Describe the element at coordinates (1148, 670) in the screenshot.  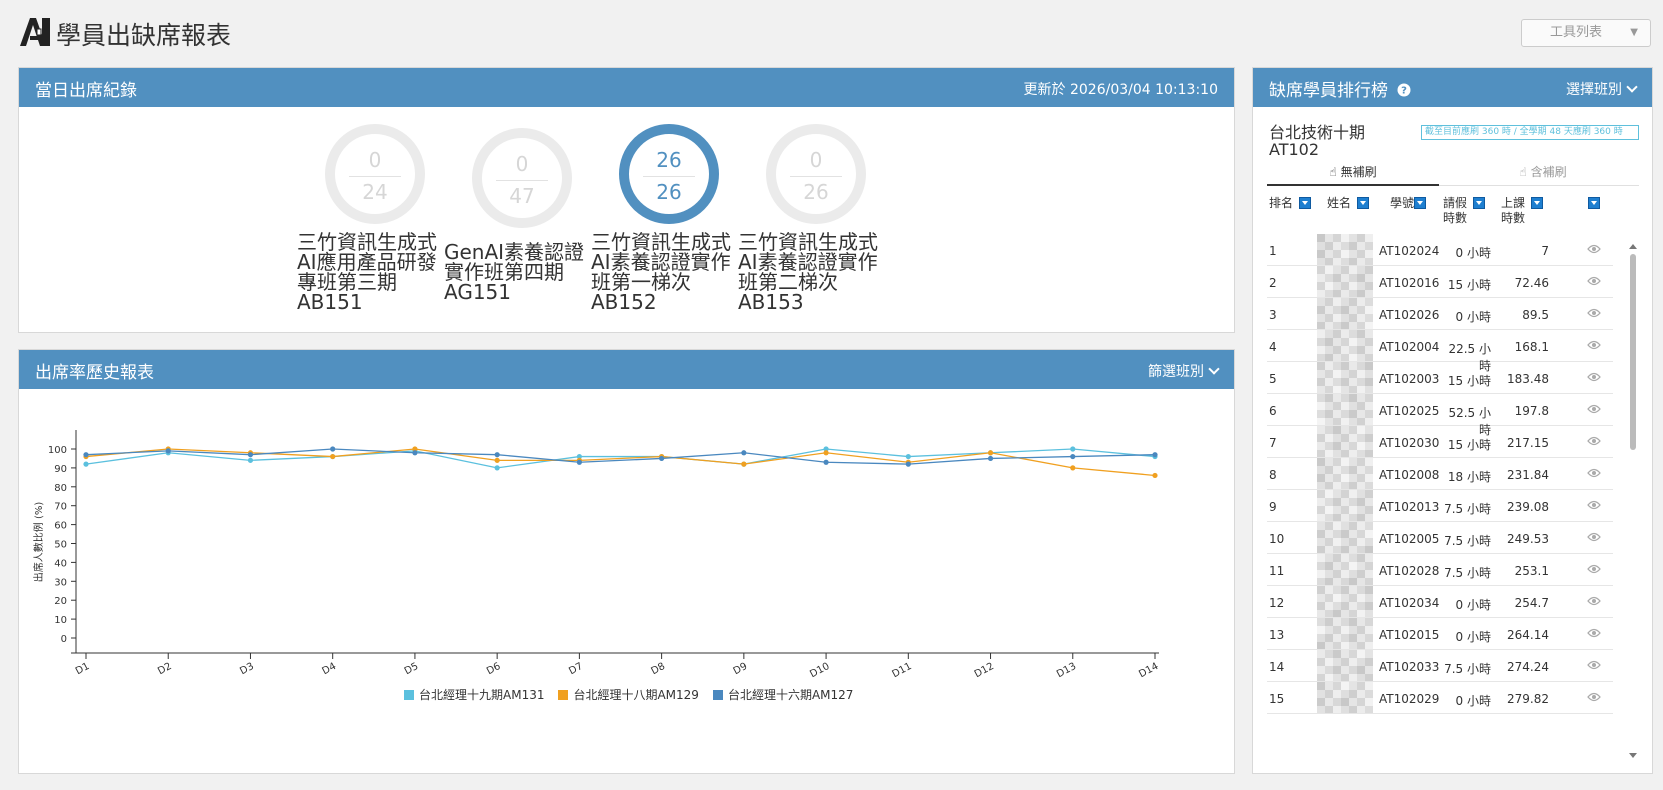
I see `x-tick-label: D14` at that location.